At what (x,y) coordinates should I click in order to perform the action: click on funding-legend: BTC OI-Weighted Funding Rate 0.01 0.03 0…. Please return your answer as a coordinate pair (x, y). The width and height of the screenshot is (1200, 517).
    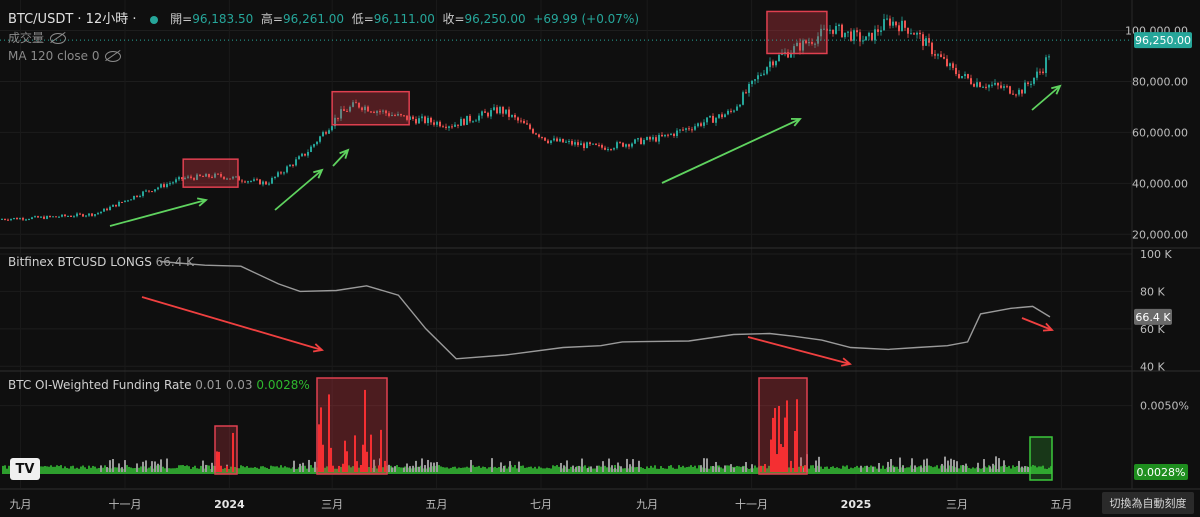
    Looking at the image, I should click on (159, 385).